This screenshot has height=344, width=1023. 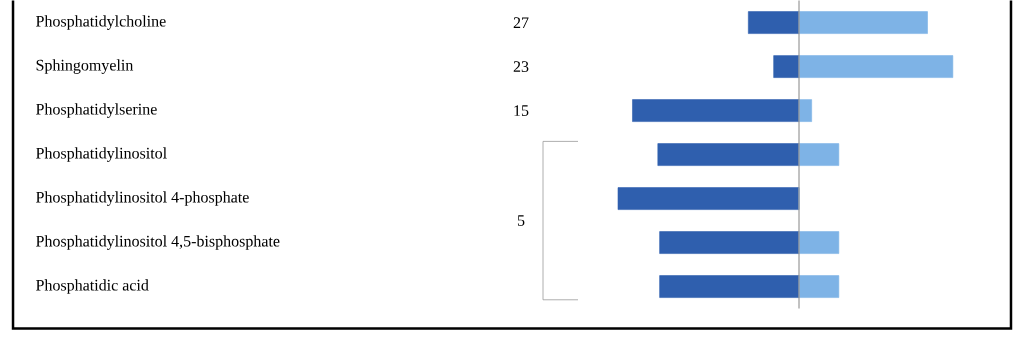 I want to click on text: 23, so click(x=521, y=67).